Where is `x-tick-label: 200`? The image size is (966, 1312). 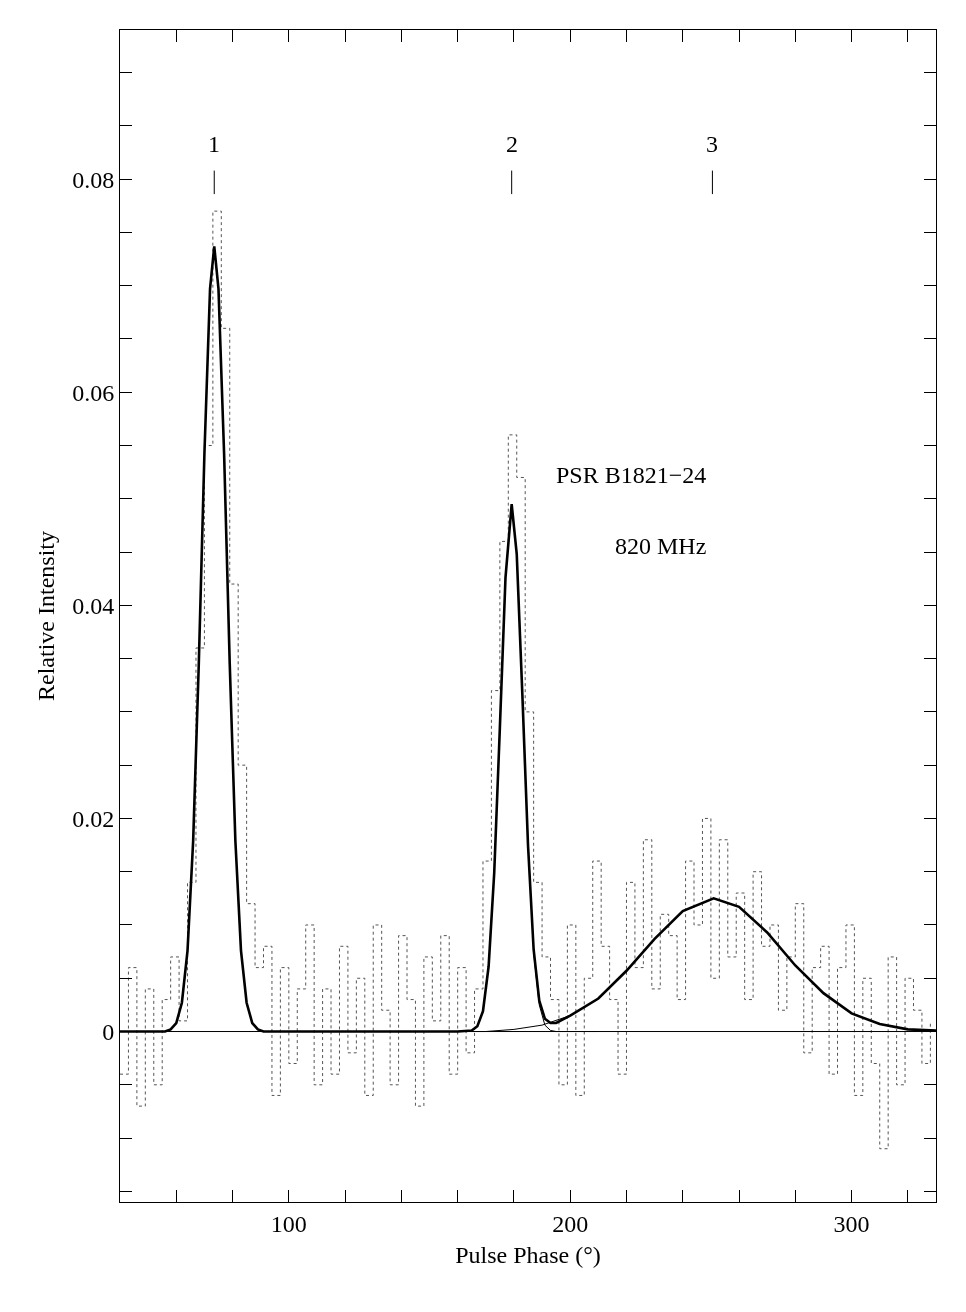
x-tick-label: 200 is located at coordinates (570, 1223).